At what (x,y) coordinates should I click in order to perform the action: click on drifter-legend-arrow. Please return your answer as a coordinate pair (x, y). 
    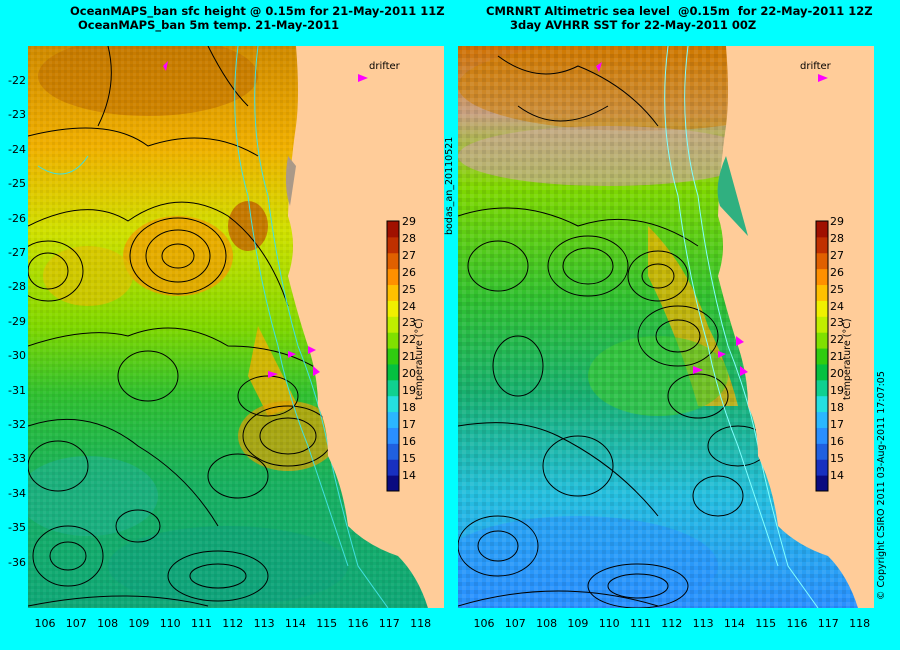
    Looking at the image, I should click on (363, 78).